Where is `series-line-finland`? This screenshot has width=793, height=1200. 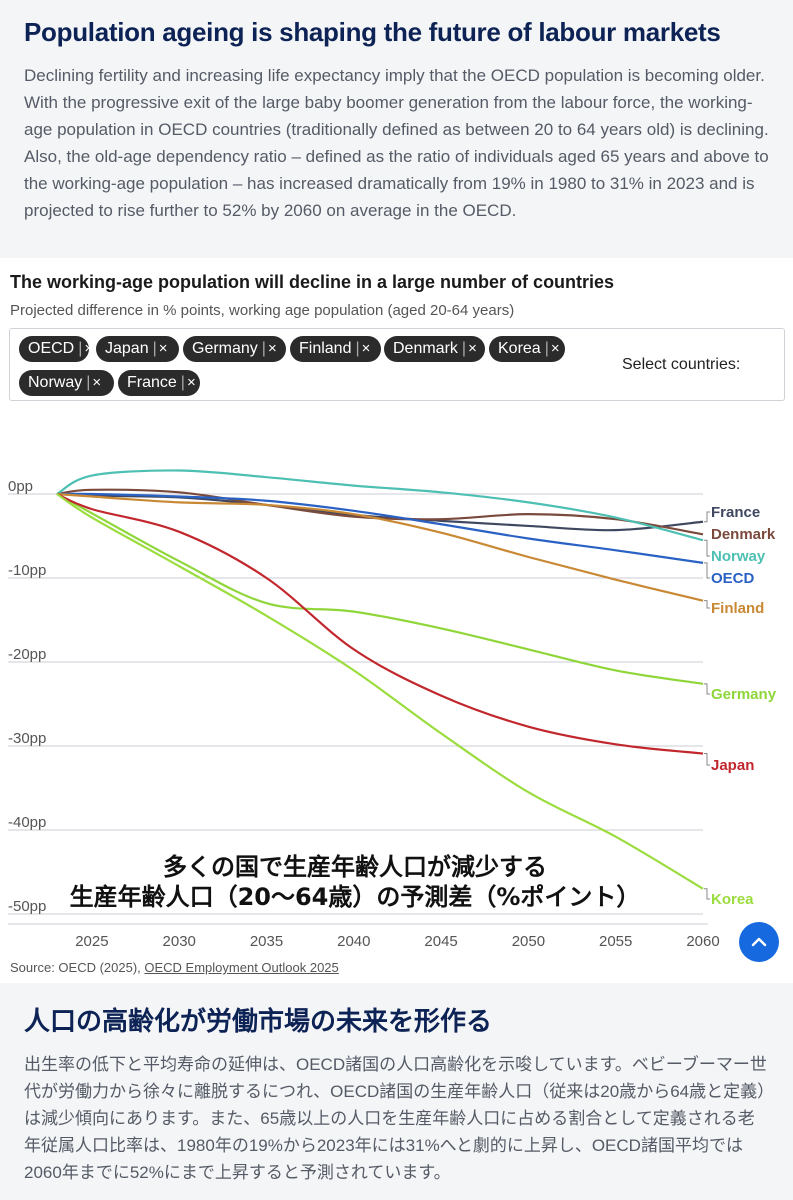 series-line-finland is located at coordinates (380, 547).